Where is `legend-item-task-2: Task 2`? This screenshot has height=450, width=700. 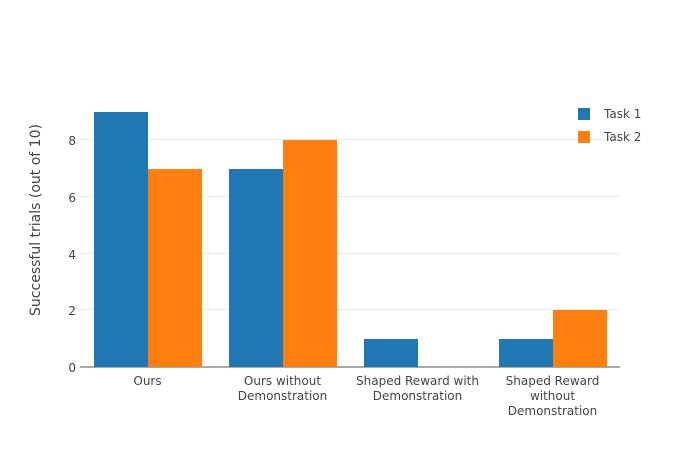 legend-item-task-2: Task 2 is located at coordinates (609, 136).